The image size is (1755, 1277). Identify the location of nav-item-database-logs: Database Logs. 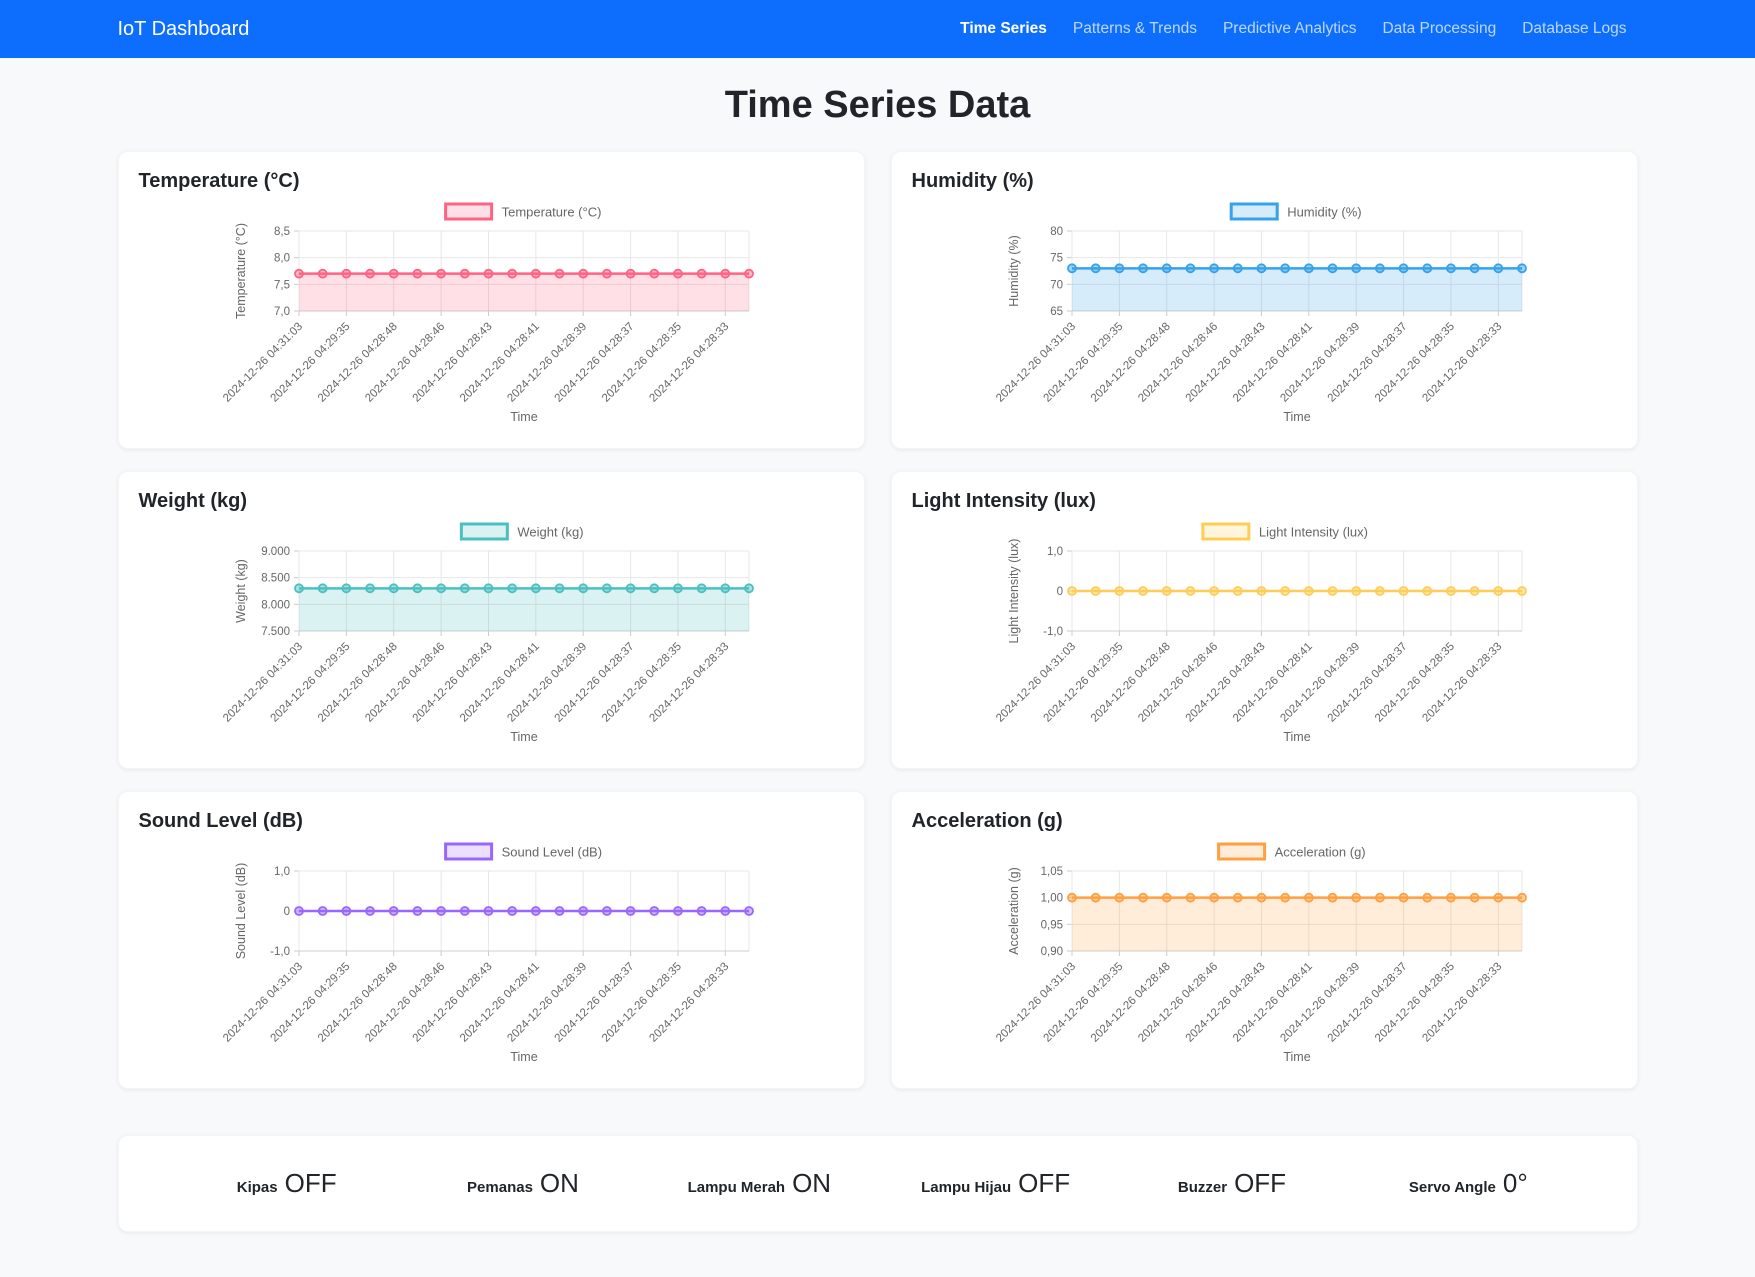
(1574, 28).